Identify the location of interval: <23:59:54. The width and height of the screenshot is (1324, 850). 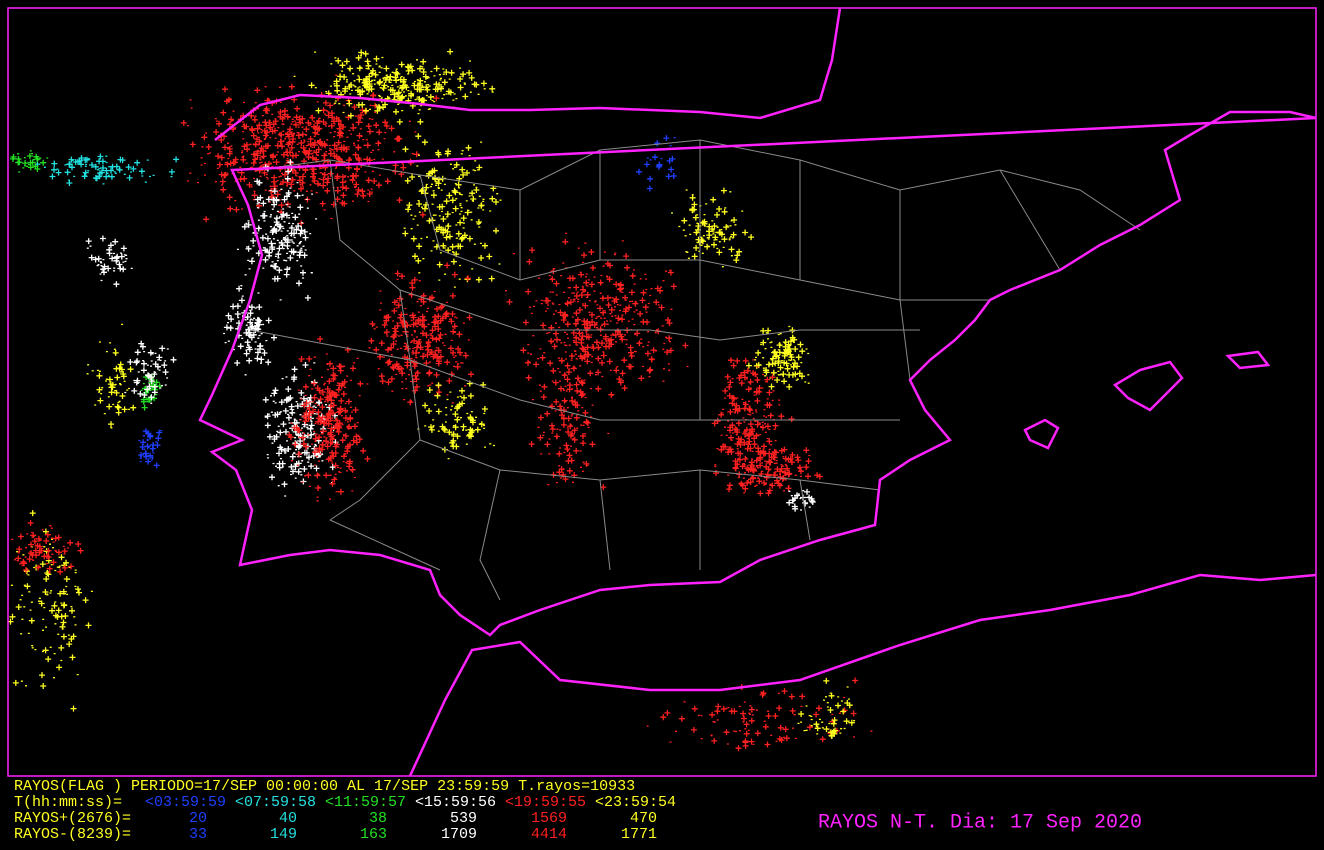
(635, 802).